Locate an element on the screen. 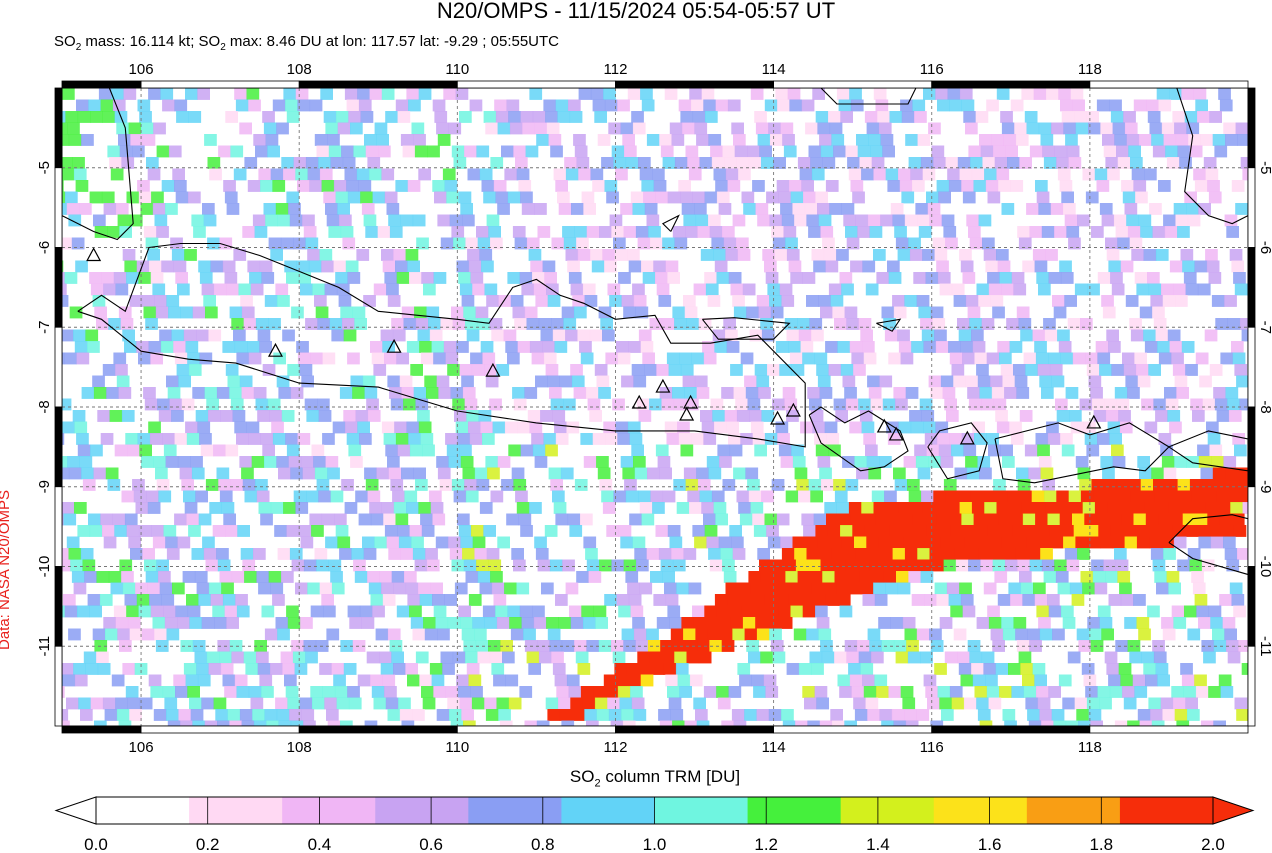  lon-tick-label-bottom: 110 is located at coordinates (457, 747).